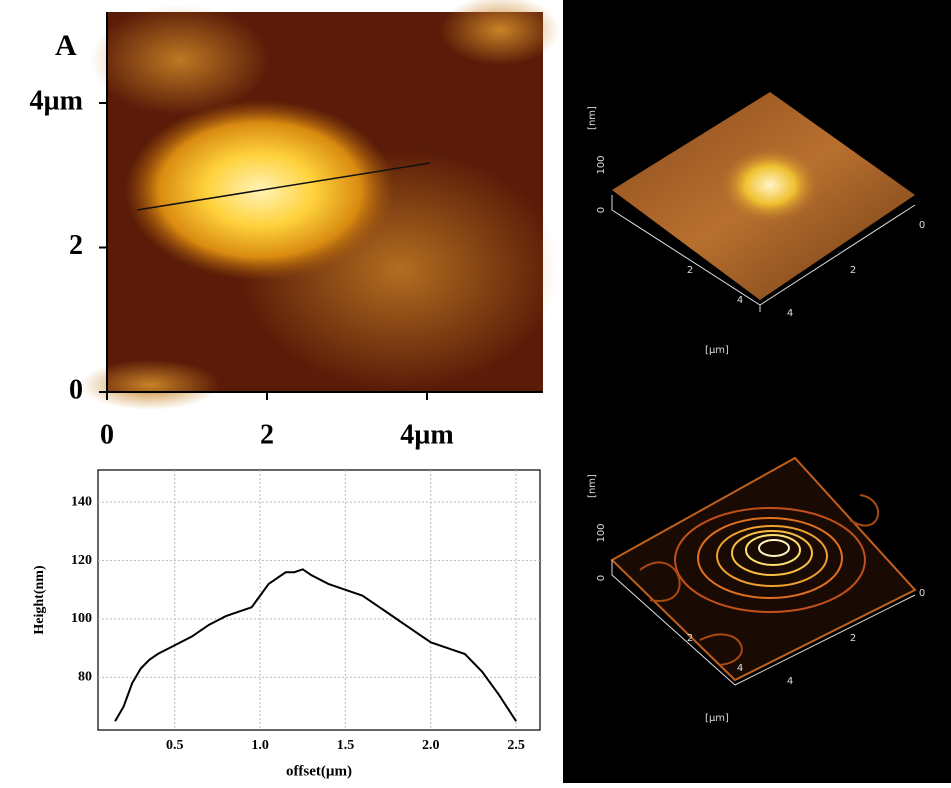  What do you see at coordinates (431, 745) in the screenshot?
I see `x-tick-label: 2.0` at bounding box center [431, 745].